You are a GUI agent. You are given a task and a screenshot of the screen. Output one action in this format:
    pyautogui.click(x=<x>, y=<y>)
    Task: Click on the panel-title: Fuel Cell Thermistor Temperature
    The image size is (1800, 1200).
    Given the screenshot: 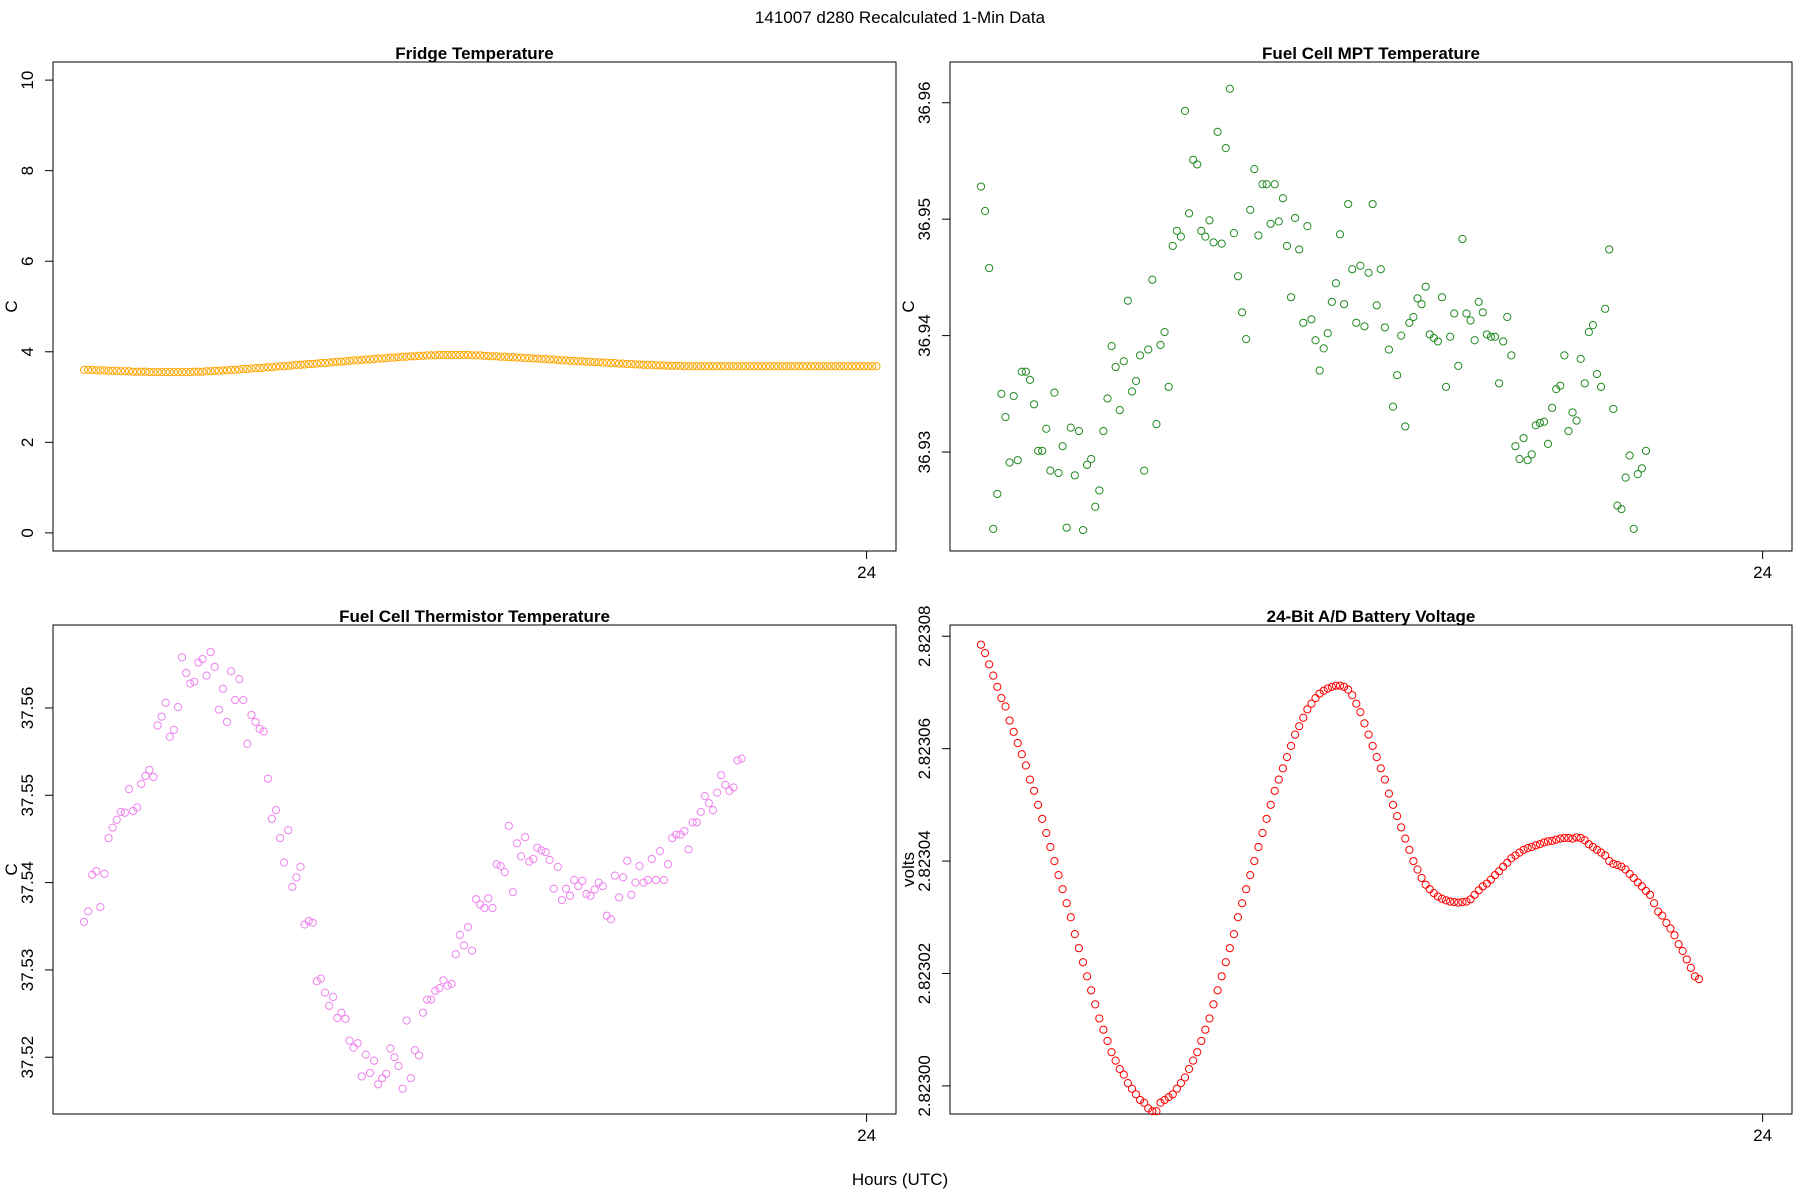 What is the action you would take?
    pyautogui.click(x=474, y=616)
    